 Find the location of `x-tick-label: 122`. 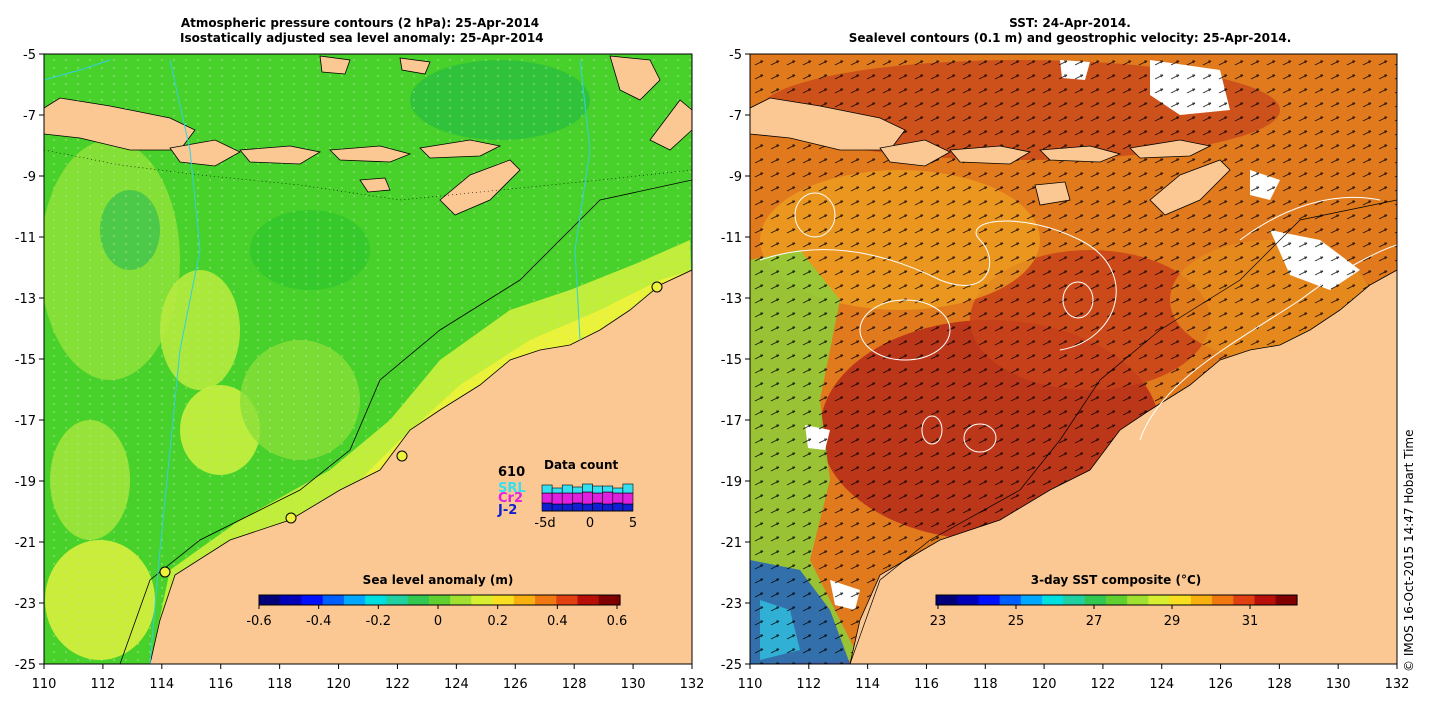

x-tick-label: 122 is located at coordinates (1102, 684).